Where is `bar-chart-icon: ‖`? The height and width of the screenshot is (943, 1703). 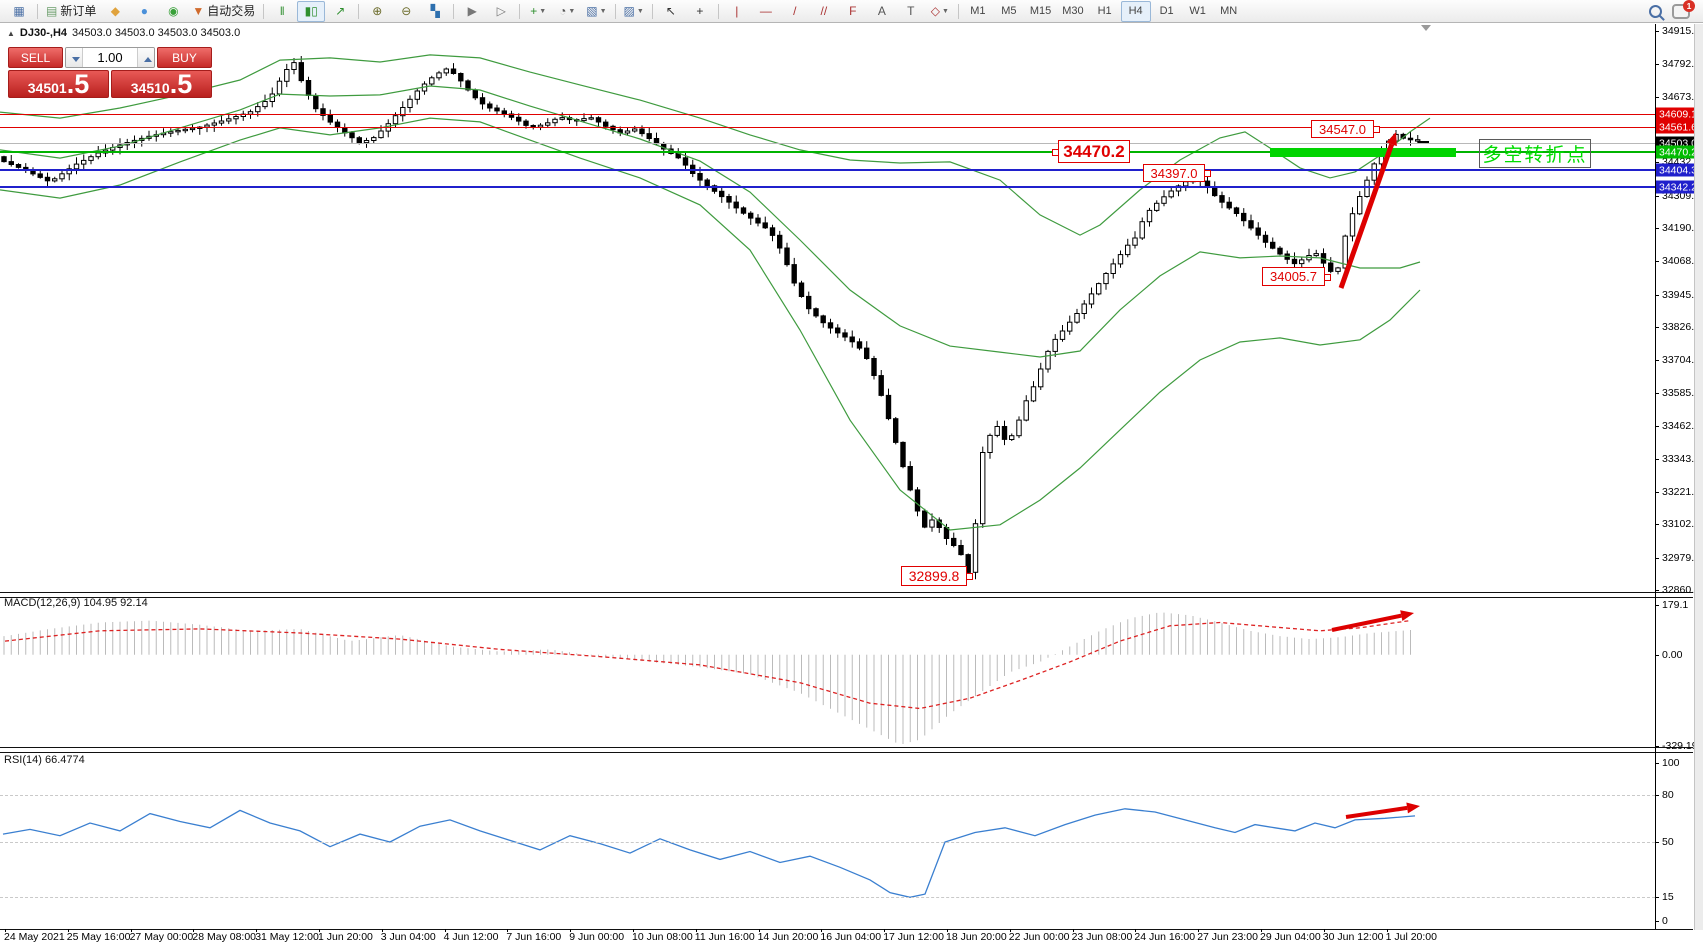
bar-chart-icon: ‖ is located at coordinates (282, 11).